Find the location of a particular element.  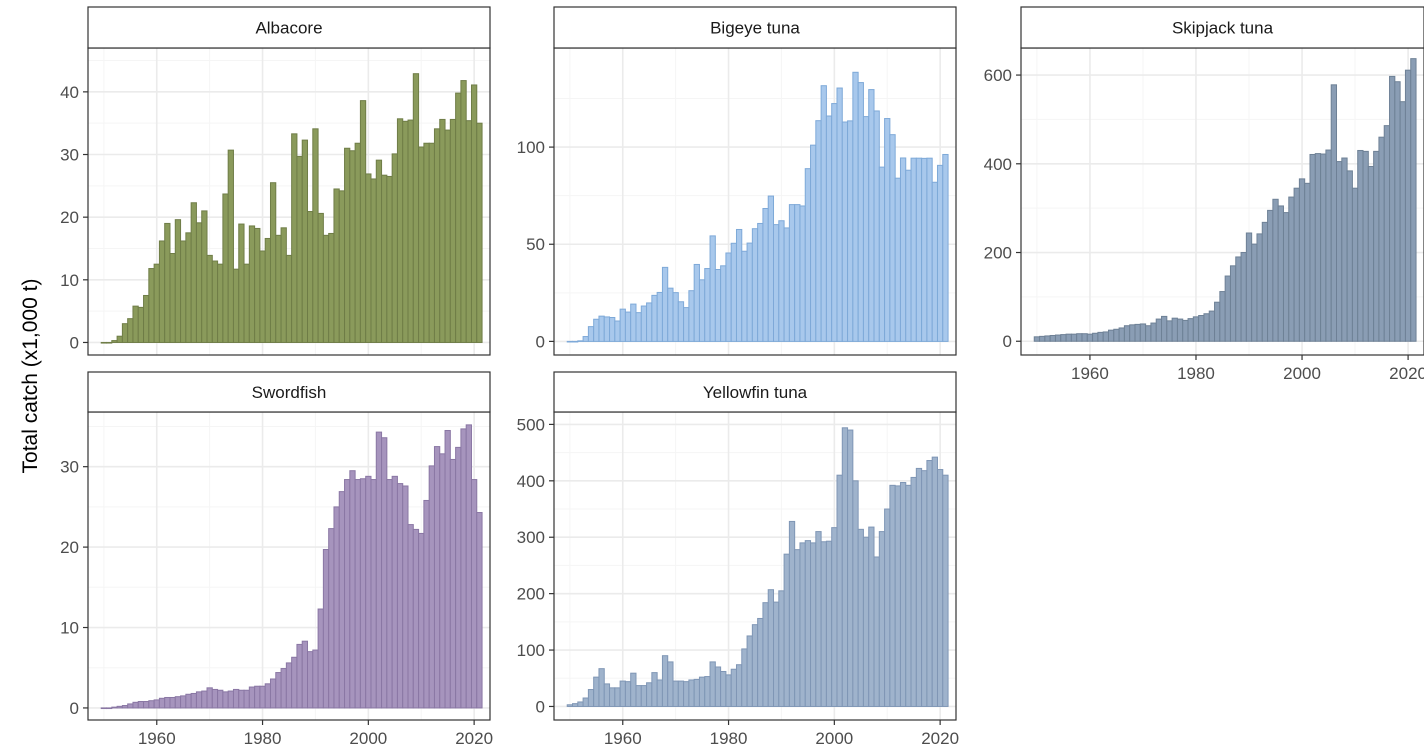

y-tick-label: 50 is located at coordinates (535, 244).